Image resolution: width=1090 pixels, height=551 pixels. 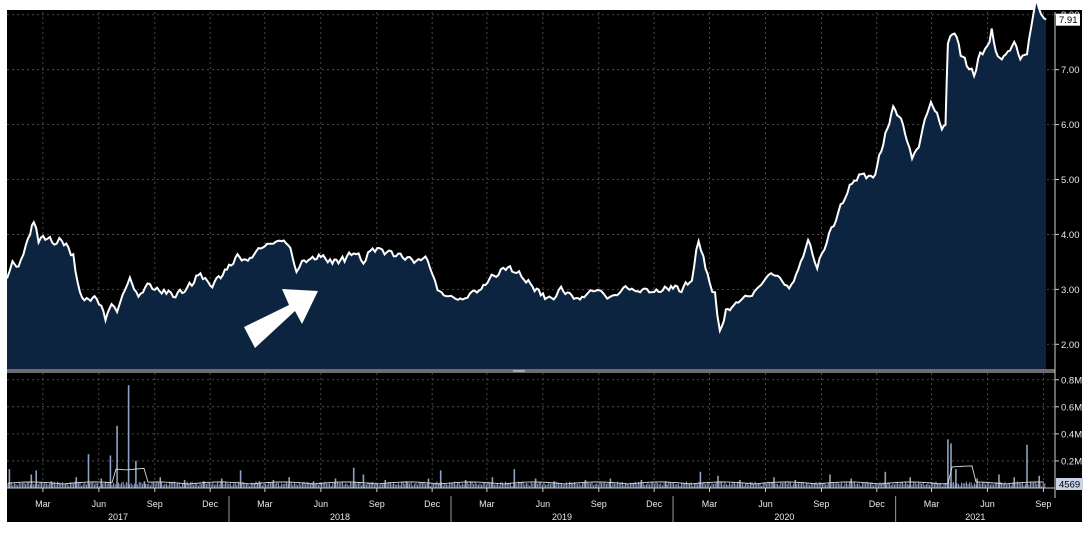 I want to click on volume-average-line, so click(x=526, y=475).